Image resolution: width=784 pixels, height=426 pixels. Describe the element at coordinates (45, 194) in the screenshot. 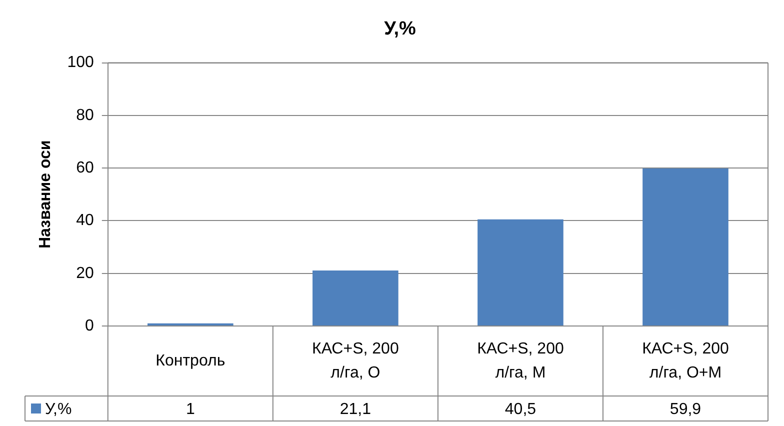

I see `y-axis-title: Название оси` at that location.